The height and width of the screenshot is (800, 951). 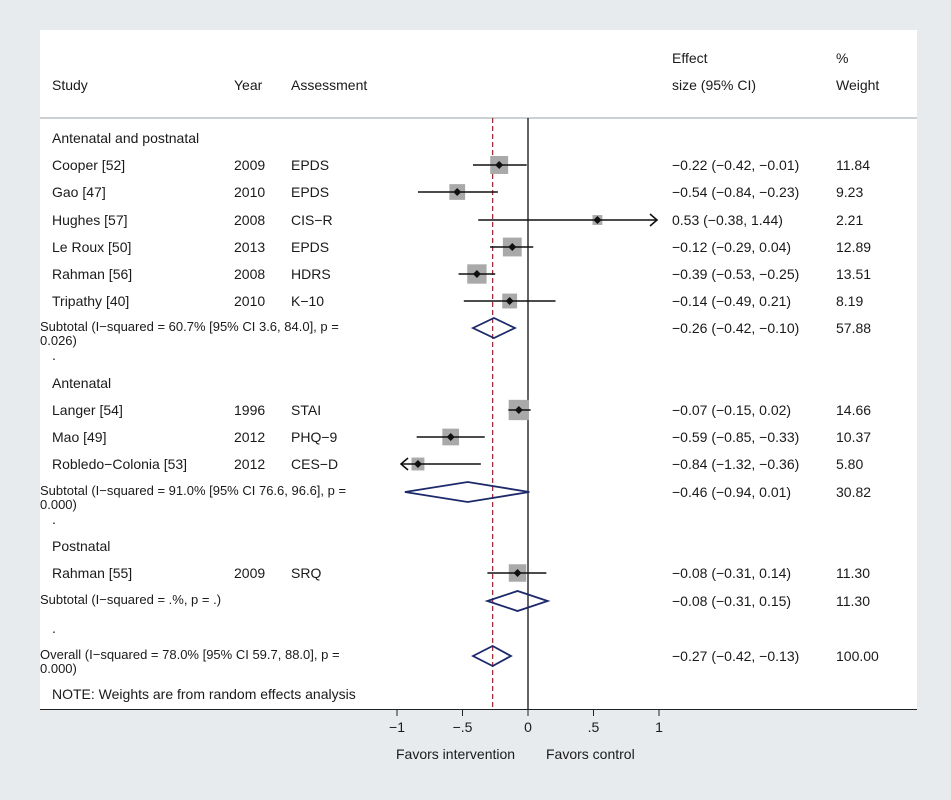 I want to click on study-assessment: STAI, so click(x=306, y=410).